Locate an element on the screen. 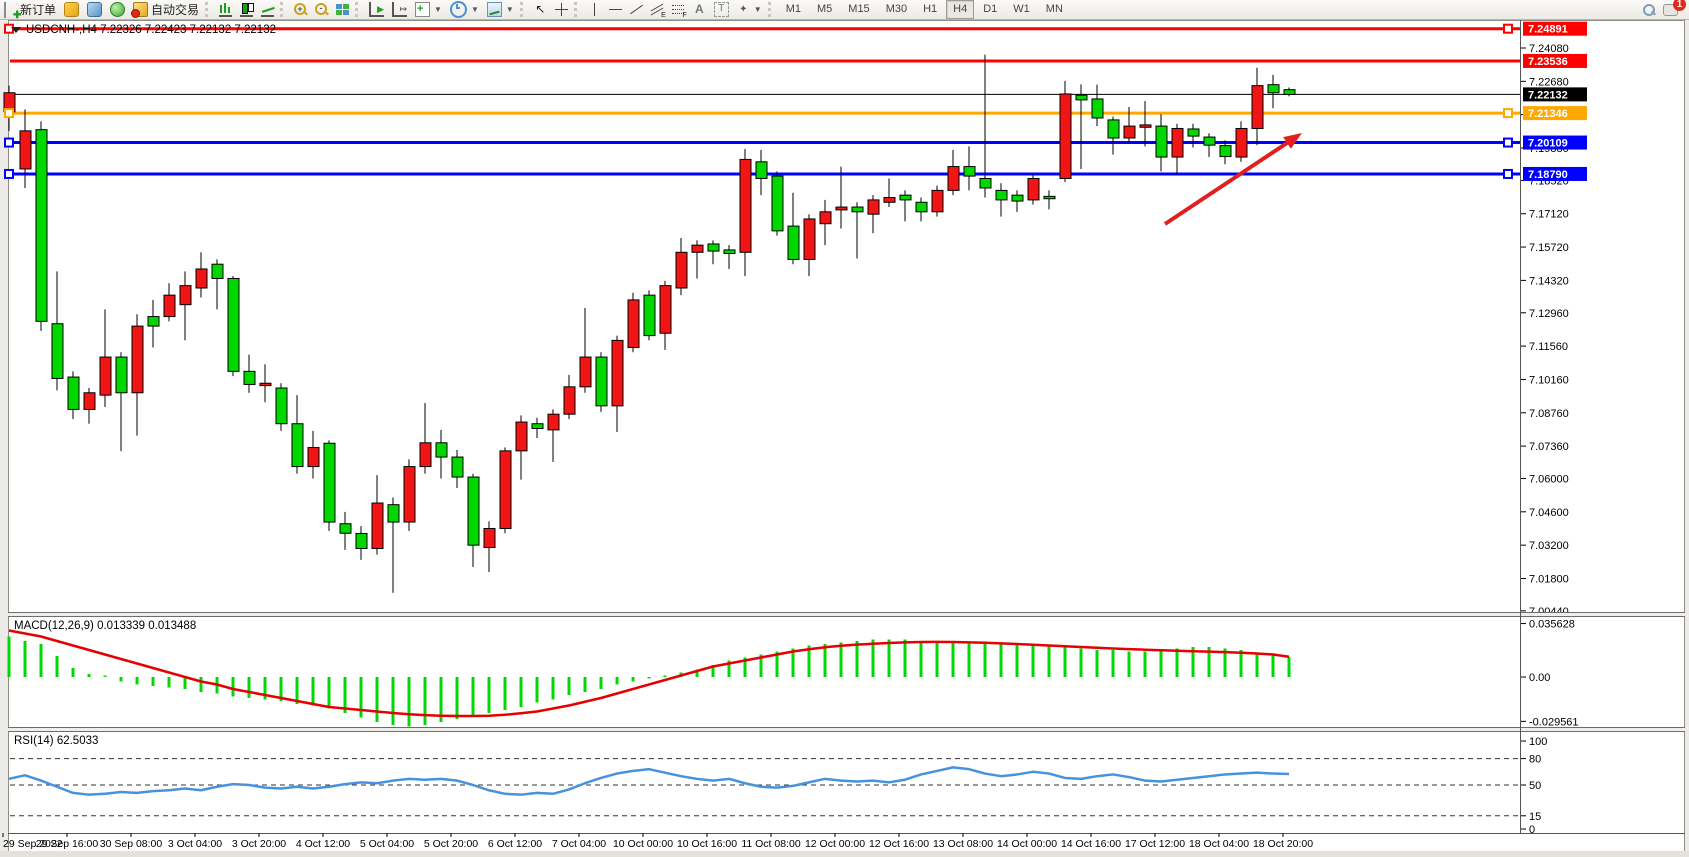 The image size is (1689, 857). time-axis-label: 12 Oct 16:00 is located at coordinates (899, 844).